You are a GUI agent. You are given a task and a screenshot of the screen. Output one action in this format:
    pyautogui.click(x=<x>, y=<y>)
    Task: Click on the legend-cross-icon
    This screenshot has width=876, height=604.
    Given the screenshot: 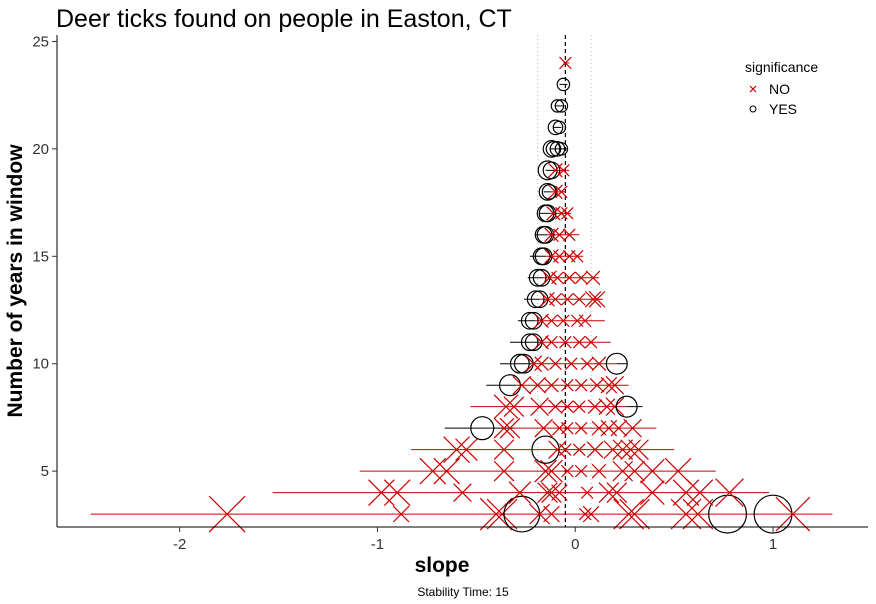 What is the action you would take?
    pyautogui.click(x=753, y=89)
    